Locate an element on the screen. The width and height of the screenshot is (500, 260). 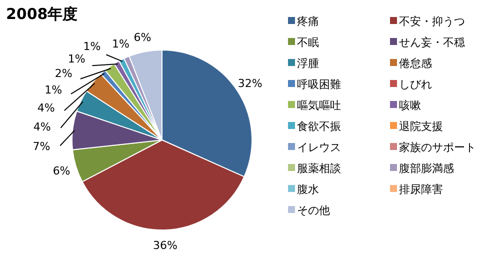
legend-label: 疼痛 is located at coordinates (308, 21).